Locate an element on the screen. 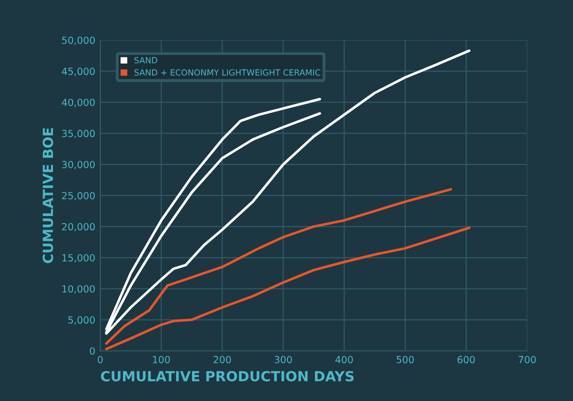 The image size is (573, 401). y-tick-label: 30,000 is located at coordinates (78, 165).